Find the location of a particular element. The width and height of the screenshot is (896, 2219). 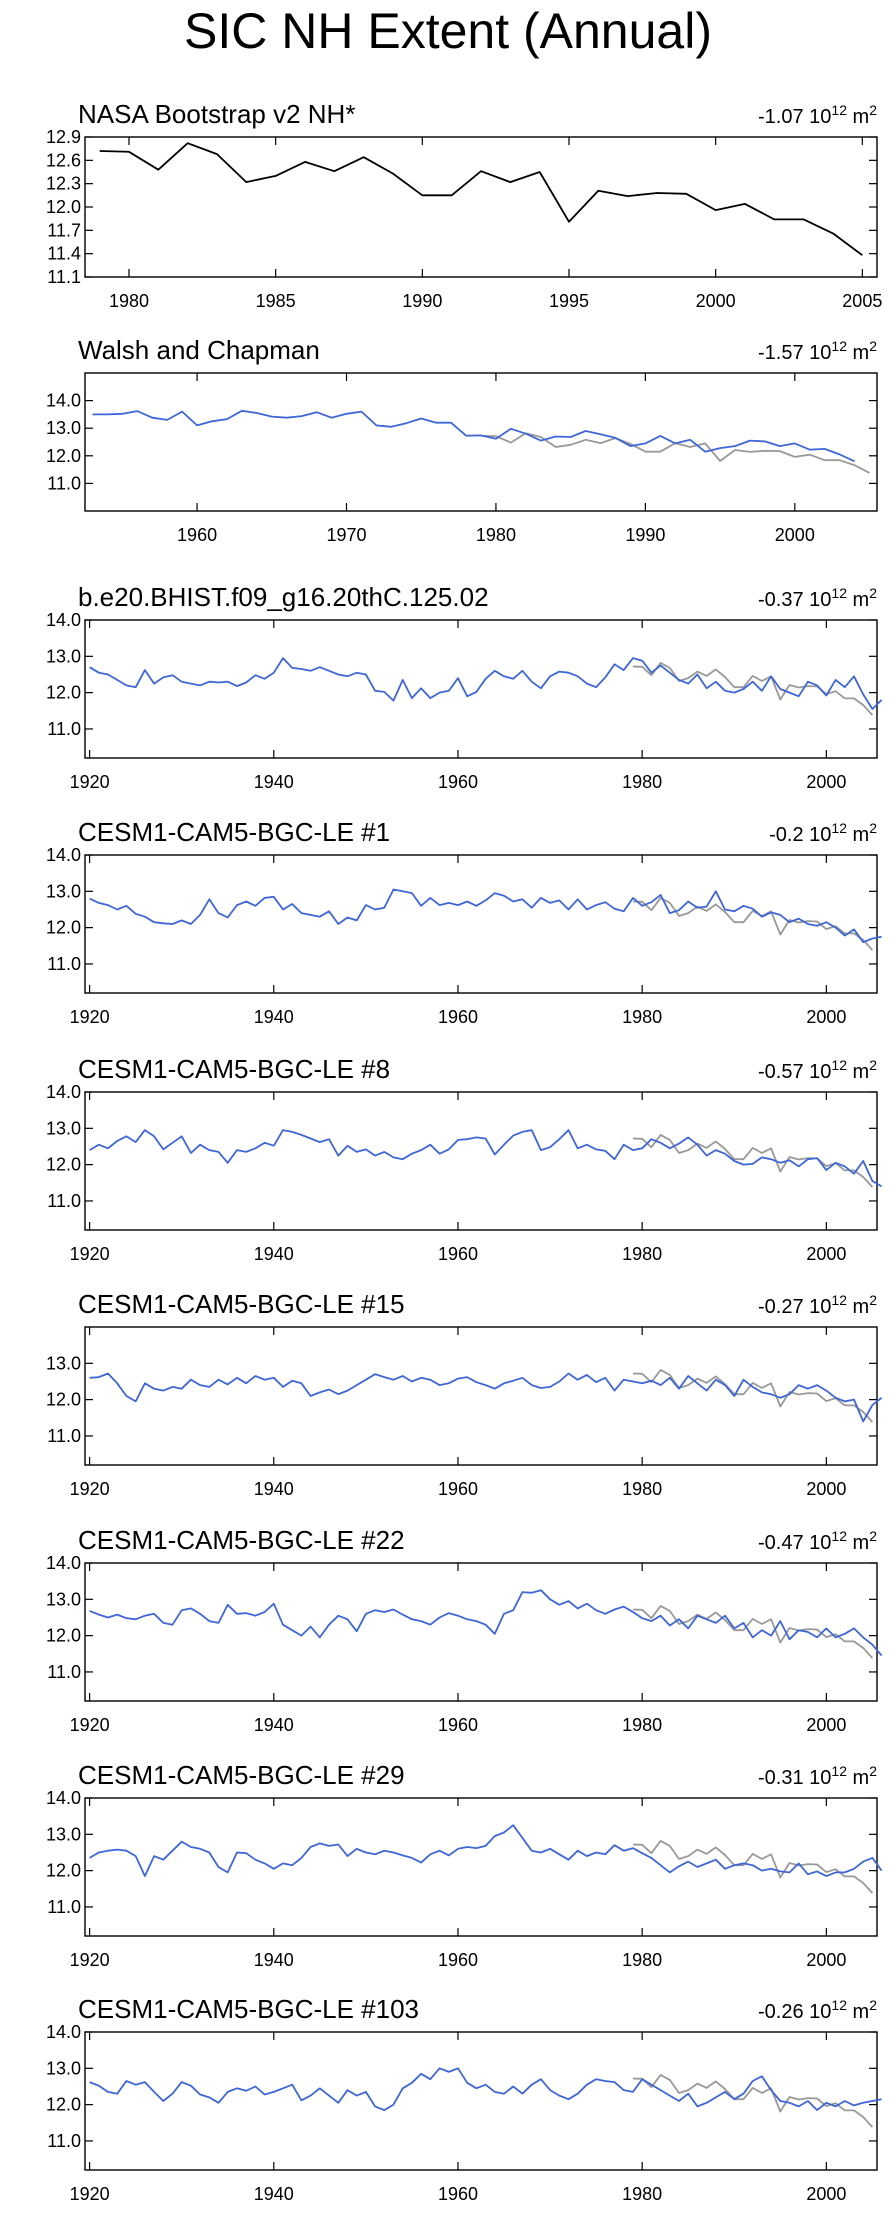

panel-title: Walsh and Chapman is located at coordinates (199, 350).